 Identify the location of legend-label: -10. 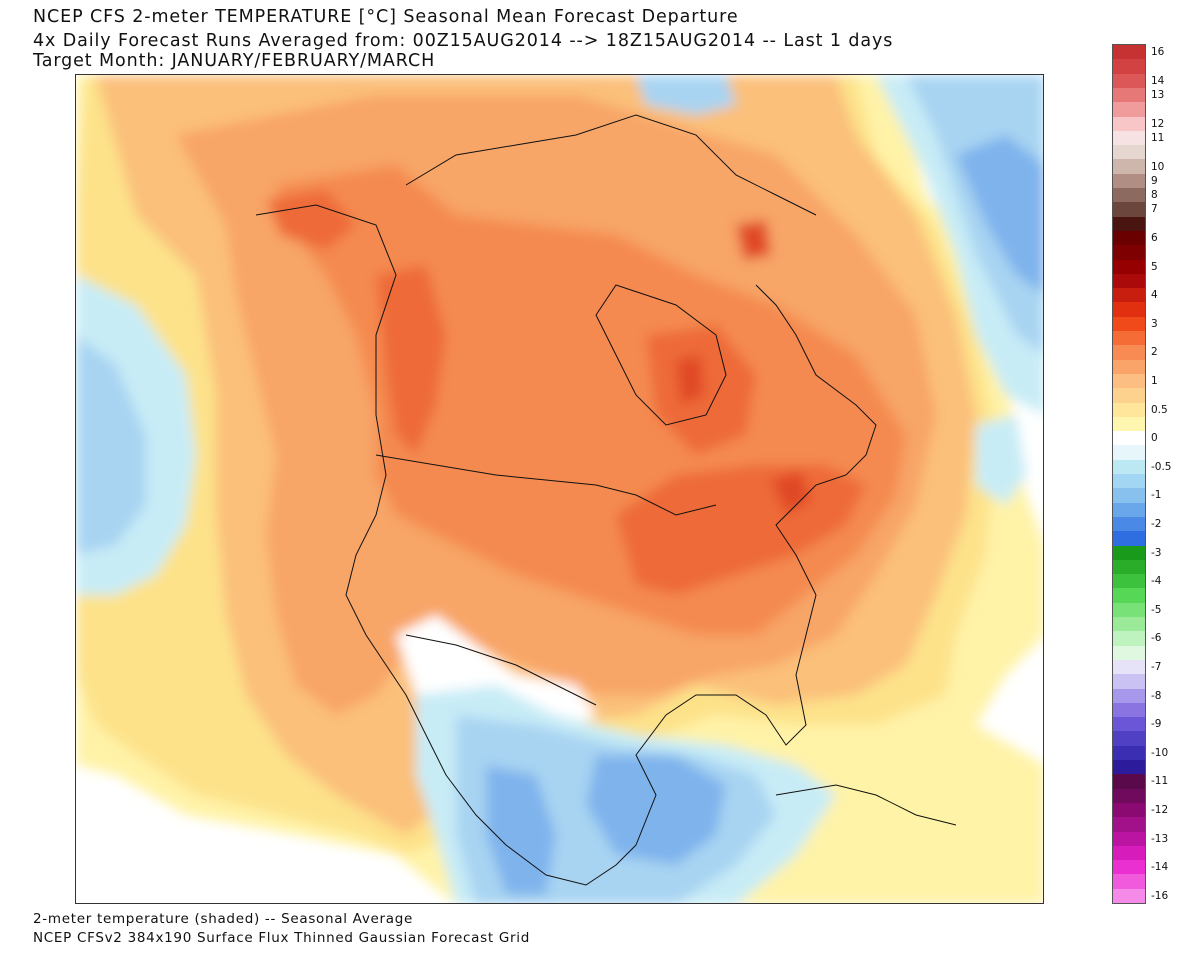
(1160, 752).